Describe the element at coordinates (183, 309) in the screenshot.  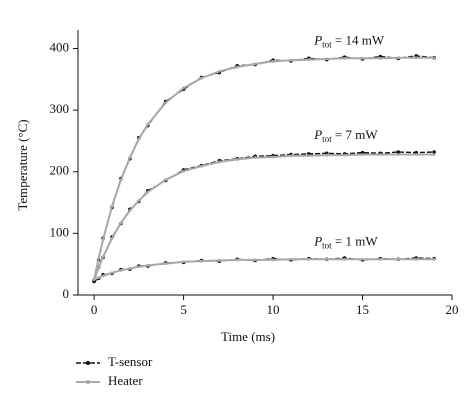
I see `x-tick-label: 5` at that location.